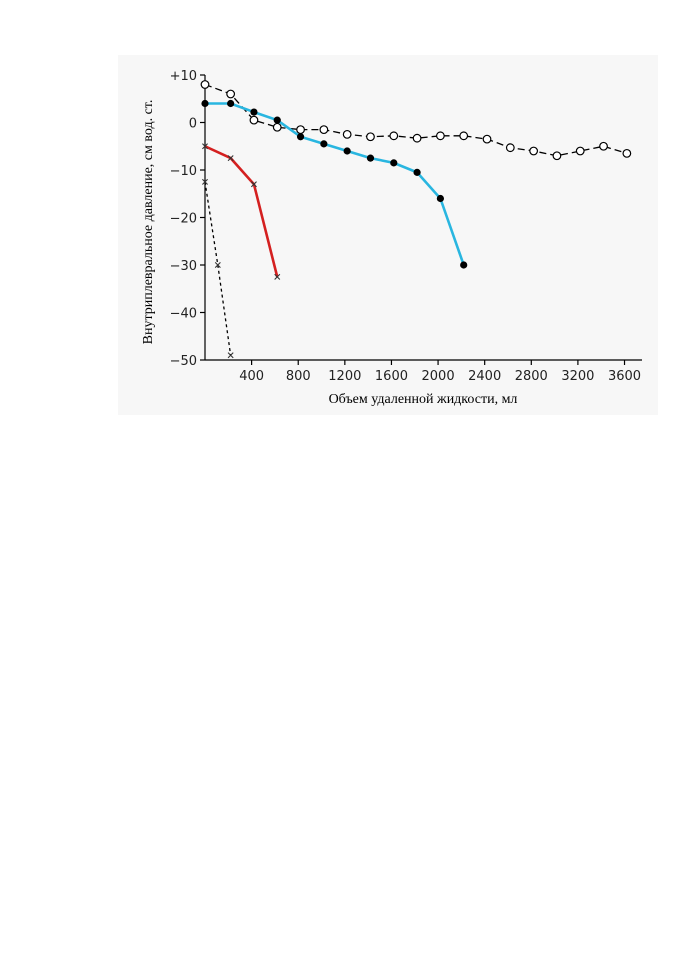  I want to click on y-tick-label: −40, so click(183, 314).